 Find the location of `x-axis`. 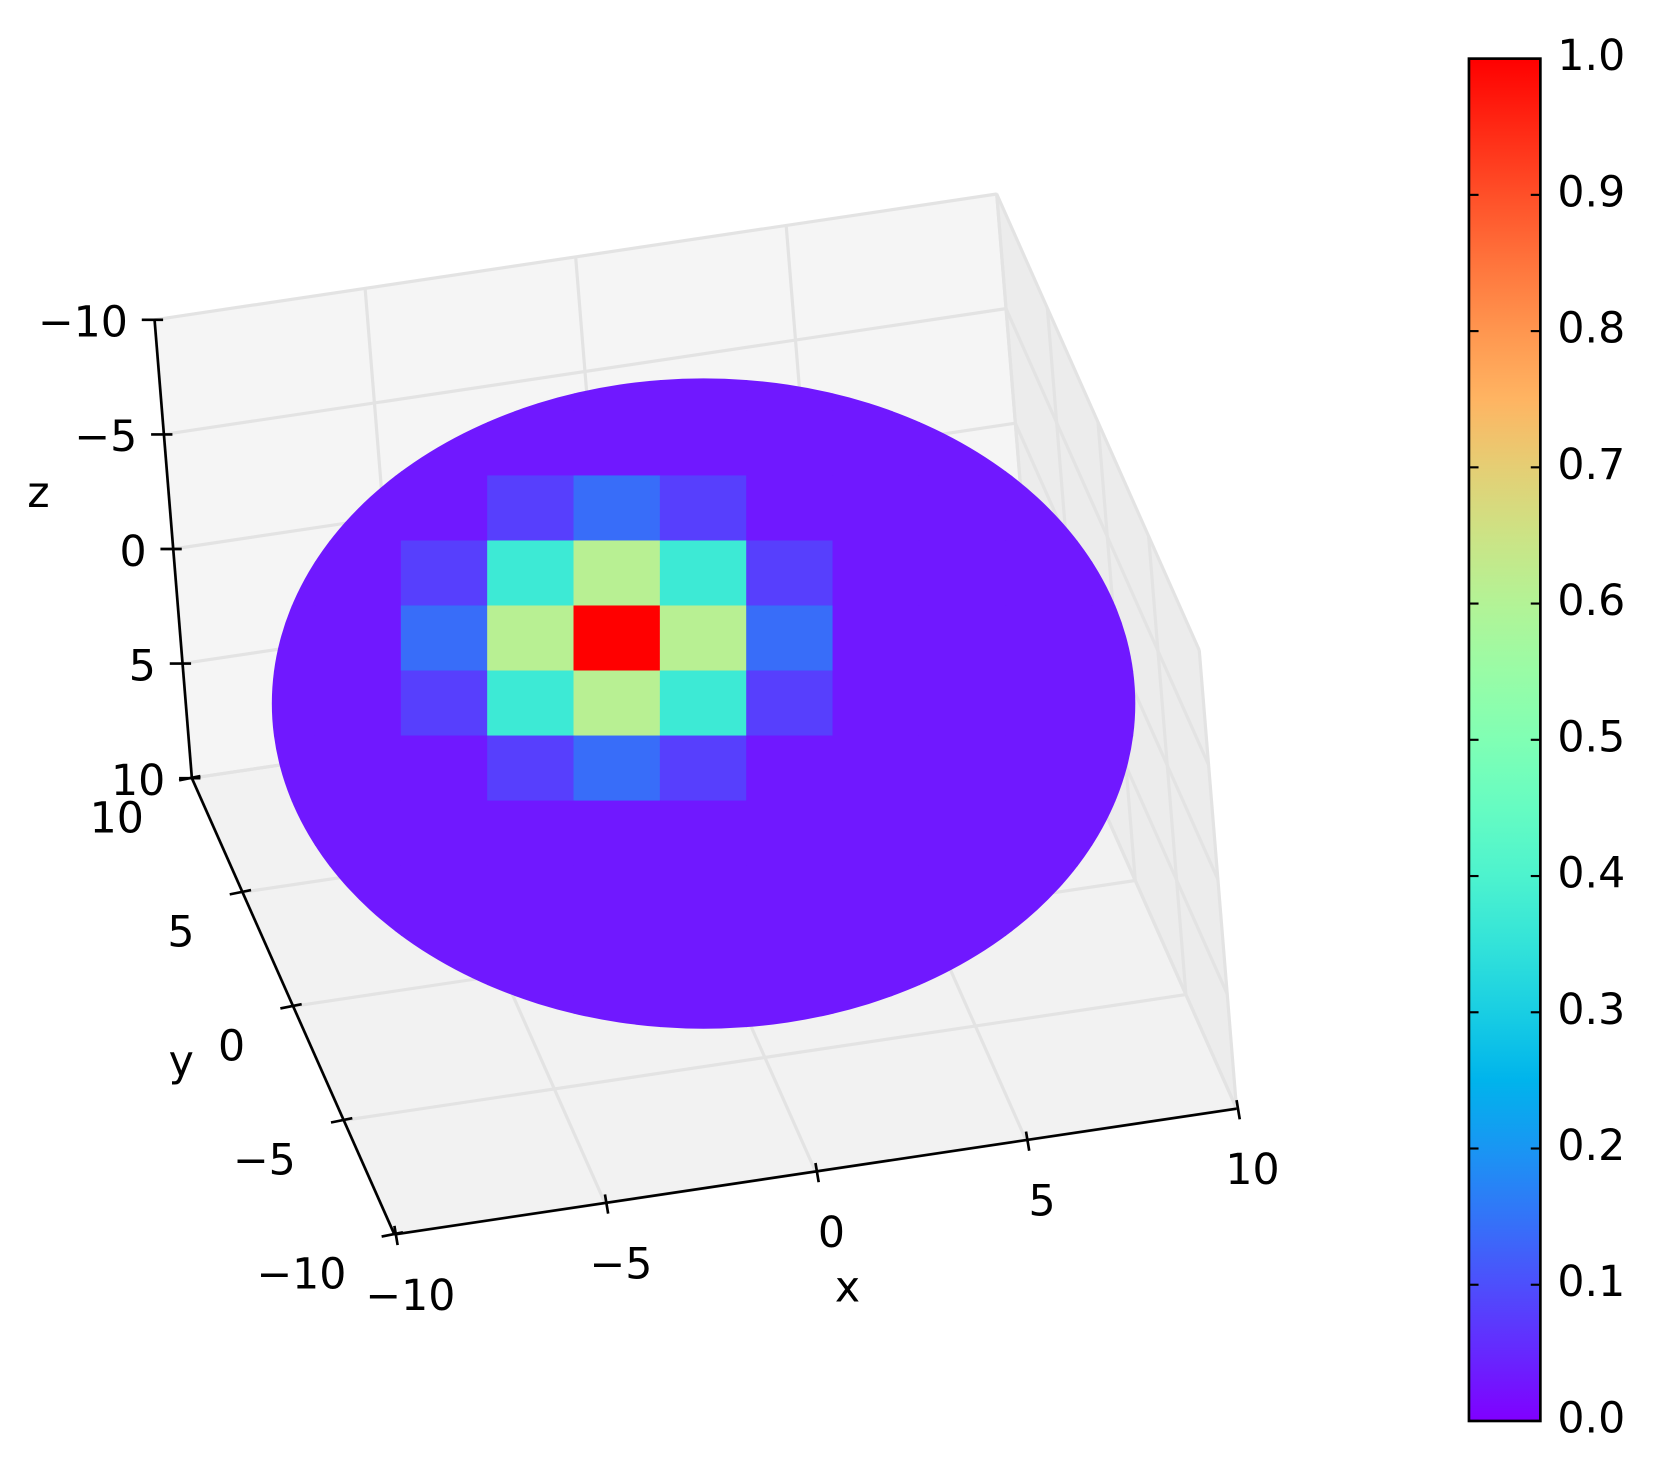

x-axis is located at coordinates (815, 1171).